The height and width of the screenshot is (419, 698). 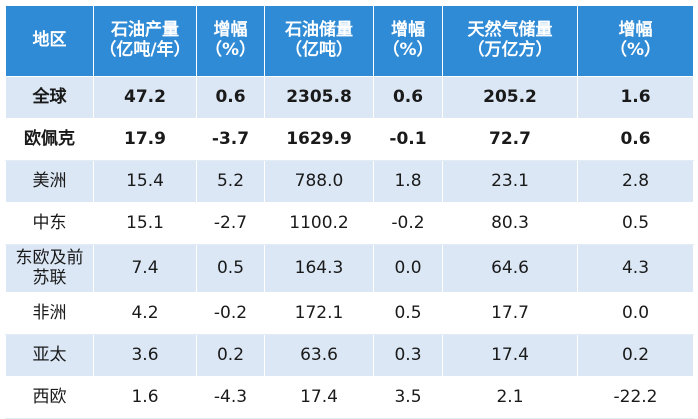 I want to click on cell-gas-reserves-growth: 2.8, so click(x=635, y=181).